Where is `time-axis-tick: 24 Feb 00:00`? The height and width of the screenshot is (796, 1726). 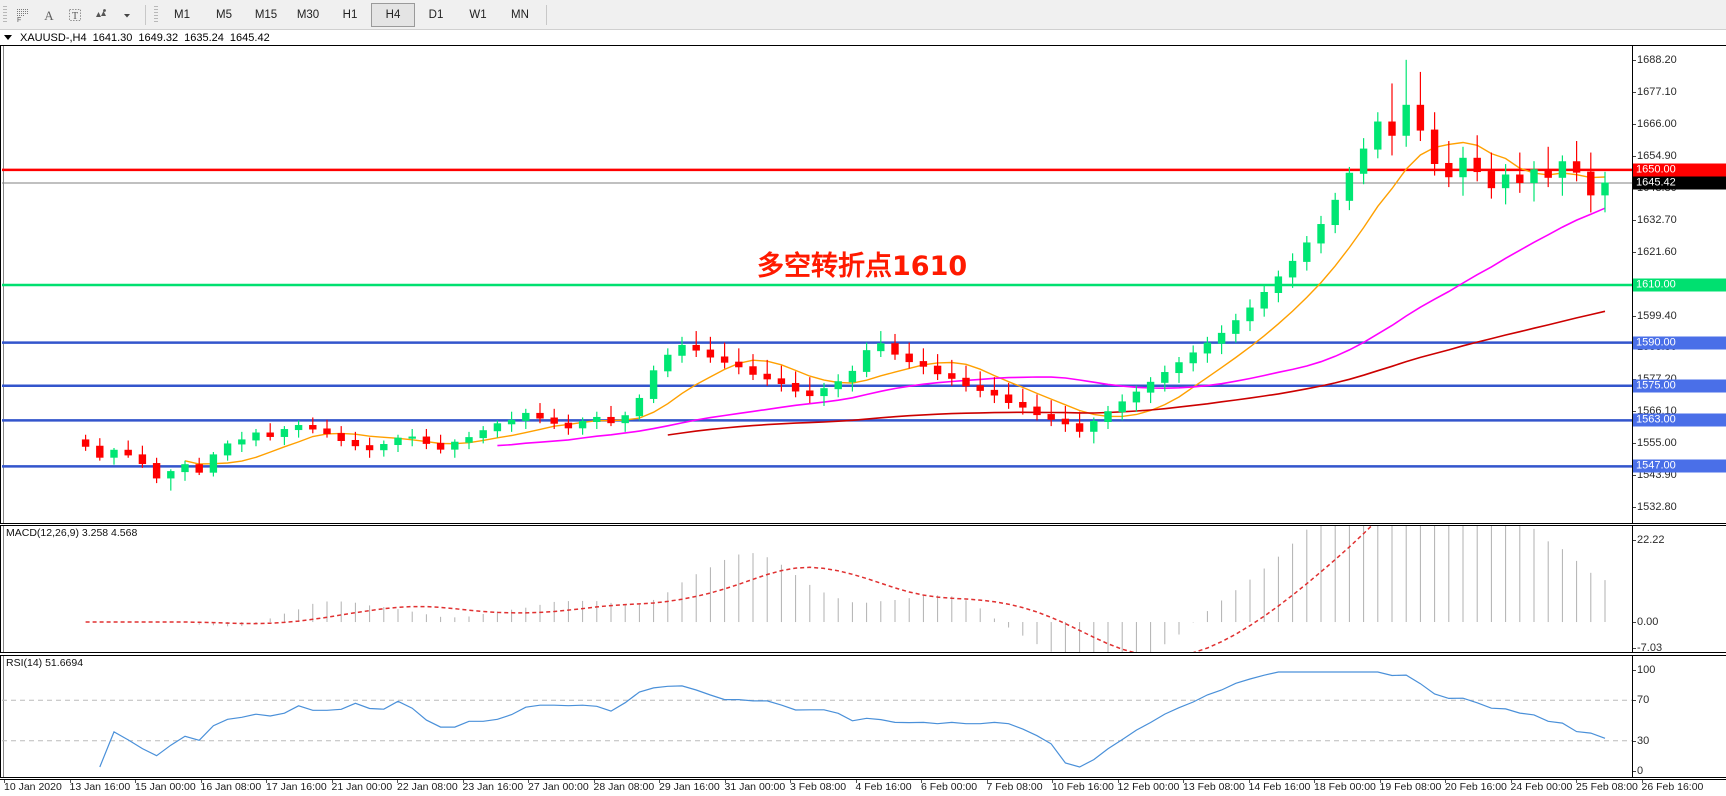 time-axis-tick: 24 Feb 00:00 is located at coordinates (1541, 787).